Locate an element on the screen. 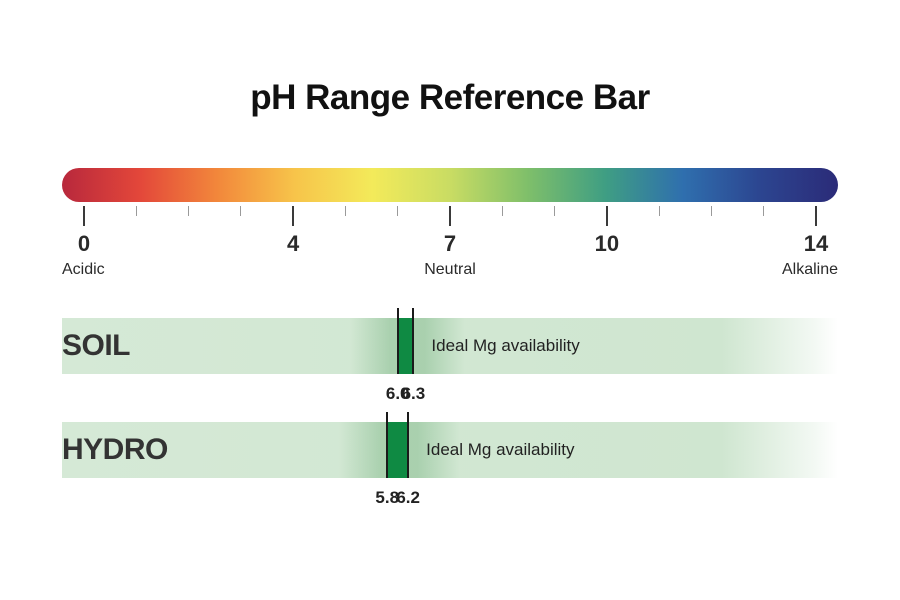 The width and height of the screenshot is (900, 600). tick-label: 0 is located at coordinates (84, 243).